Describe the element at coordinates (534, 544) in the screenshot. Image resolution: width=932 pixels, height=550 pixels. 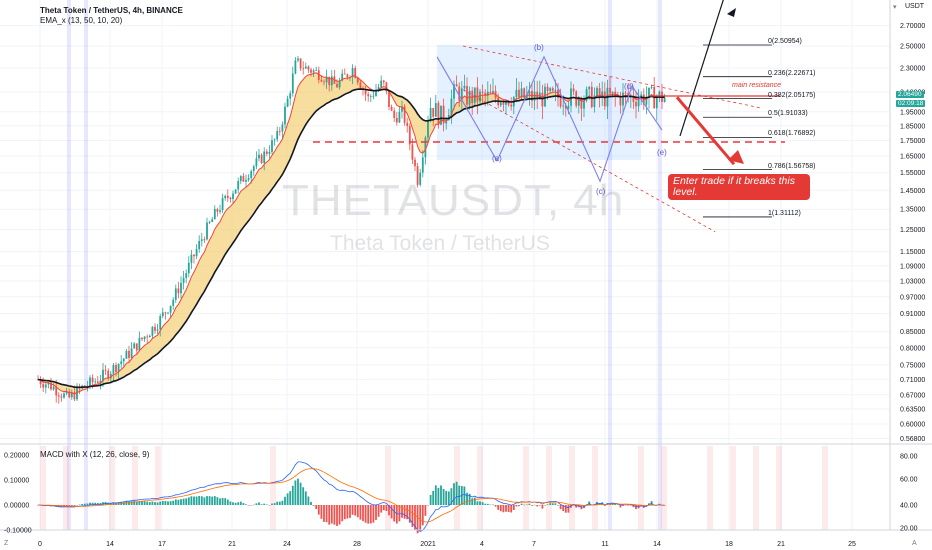
I see `x-tick-label: 7` at that location.